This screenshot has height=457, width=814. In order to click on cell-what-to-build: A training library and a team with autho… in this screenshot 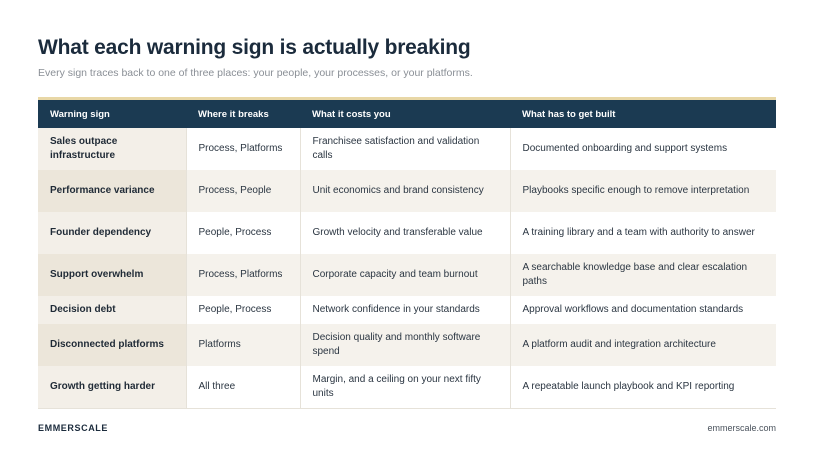, I will do `click(638, 232)`.